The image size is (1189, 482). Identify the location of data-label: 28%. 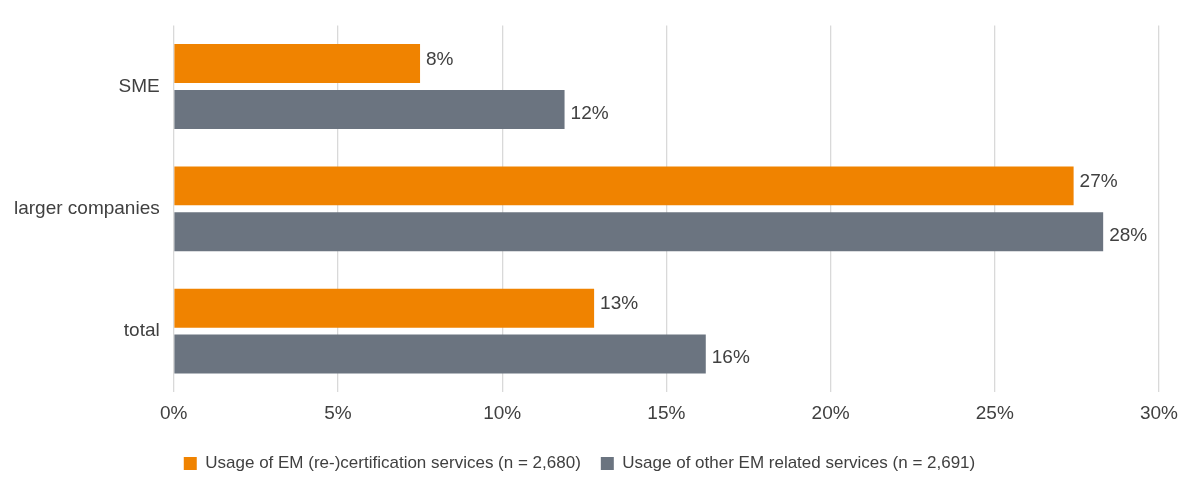
(1128, 234).